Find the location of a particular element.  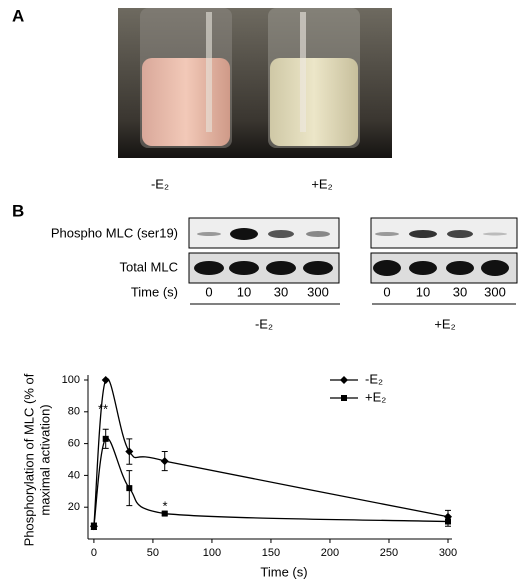

x-tick-label: 0 is located at coordinates (94, 553).